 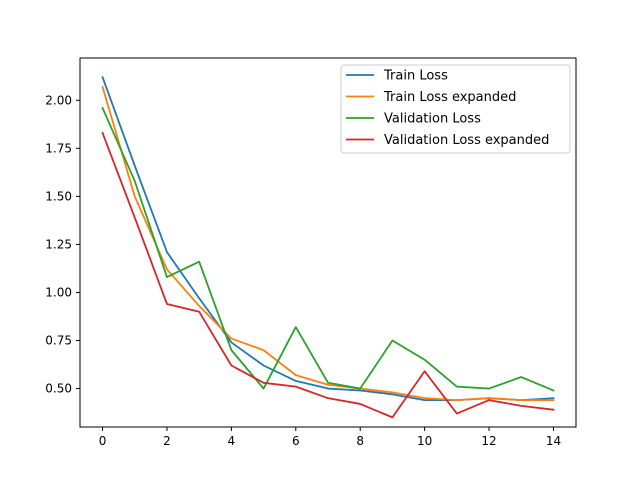 I want to click on x-tick-label: 12, so click(x=488, y=441).